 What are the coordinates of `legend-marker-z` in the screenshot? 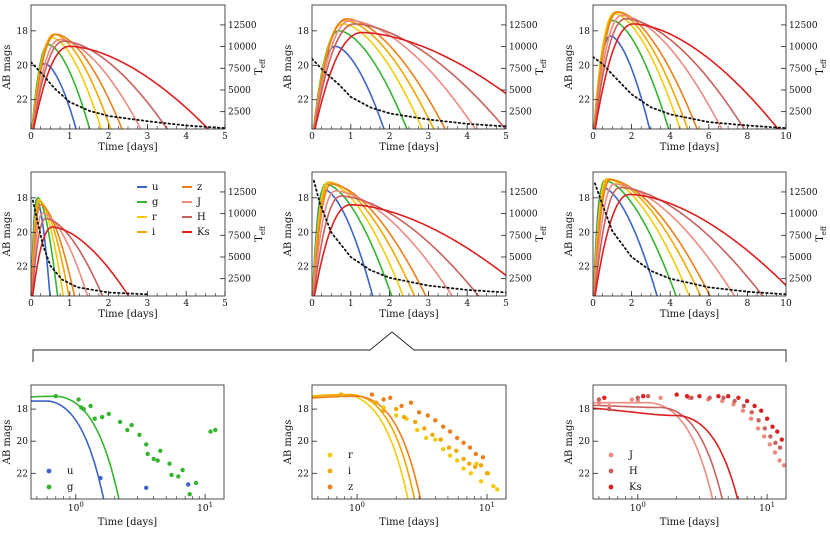 It's located at (330, 487).